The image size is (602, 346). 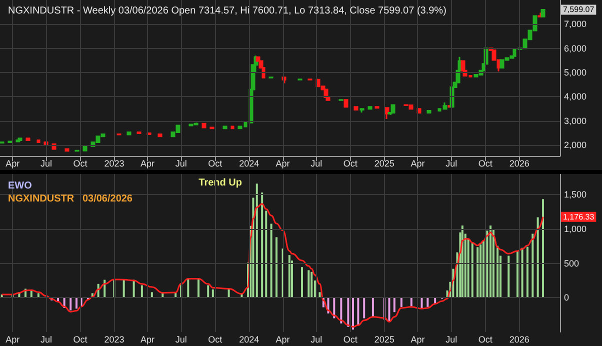 What do you see at coordinates (575, 48) in the screenshot?
I see `y-tick-label: 6,000` at bounding box center [575, 48].